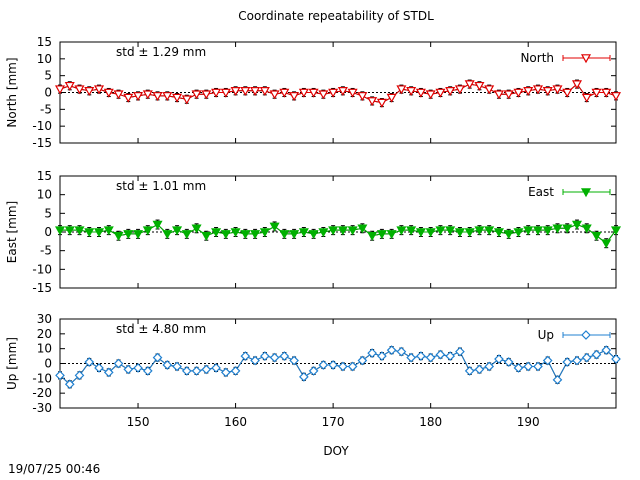 This screenshot has width=640, height=480. I want to click on x-tick-label: 150, so click(138, 422).